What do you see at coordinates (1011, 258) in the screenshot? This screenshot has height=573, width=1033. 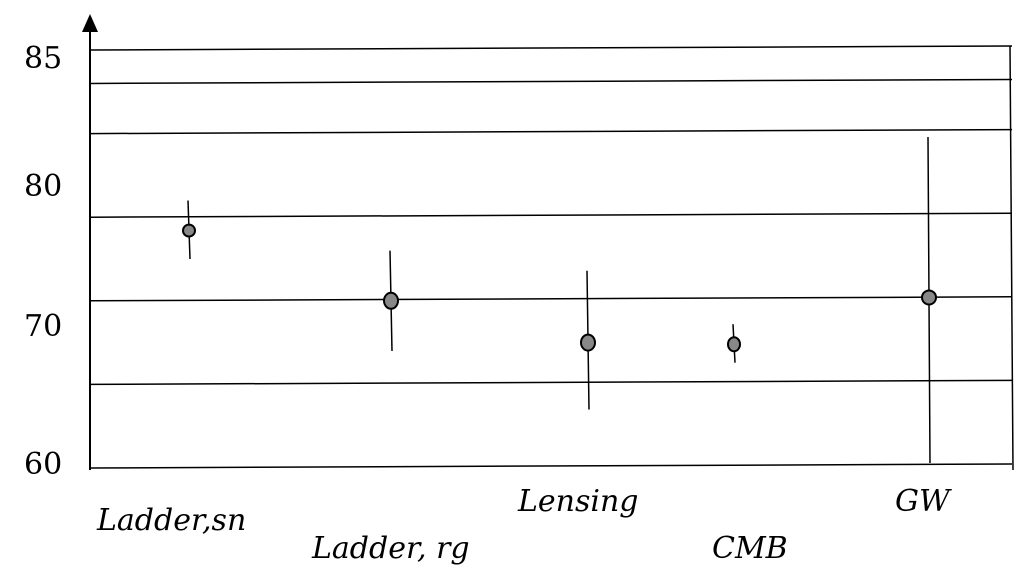 I see `right-border` at bounding box center [1011, 258].